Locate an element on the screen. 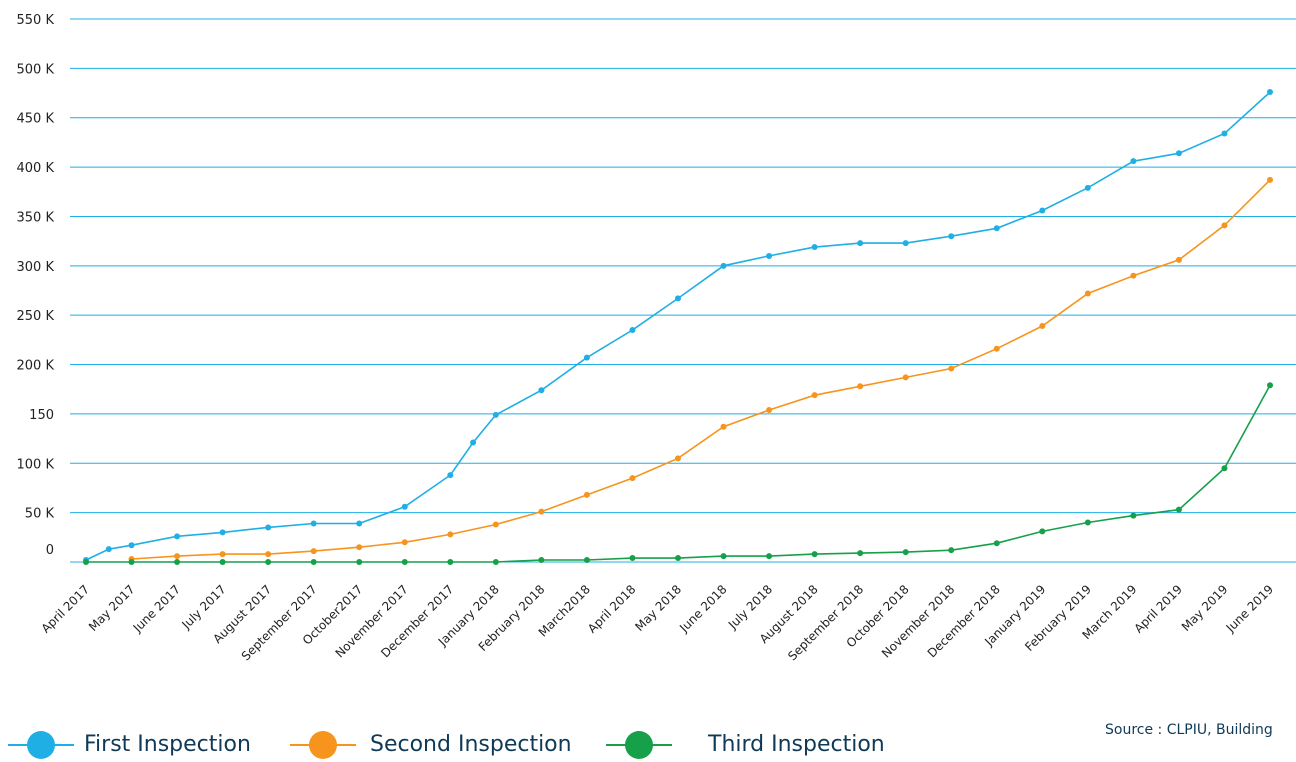 Image resolution: width=1296 pixels, height=762 pixels. x-tick-label: April 2019 is located at coordinates (1158, 609).